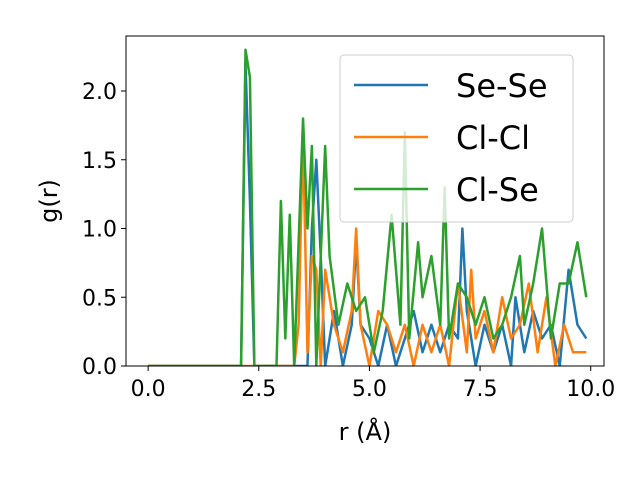  Describe the element at coordinates (99, 92) in the screenshot. I see `y-tick-label: 2.0` at that location.